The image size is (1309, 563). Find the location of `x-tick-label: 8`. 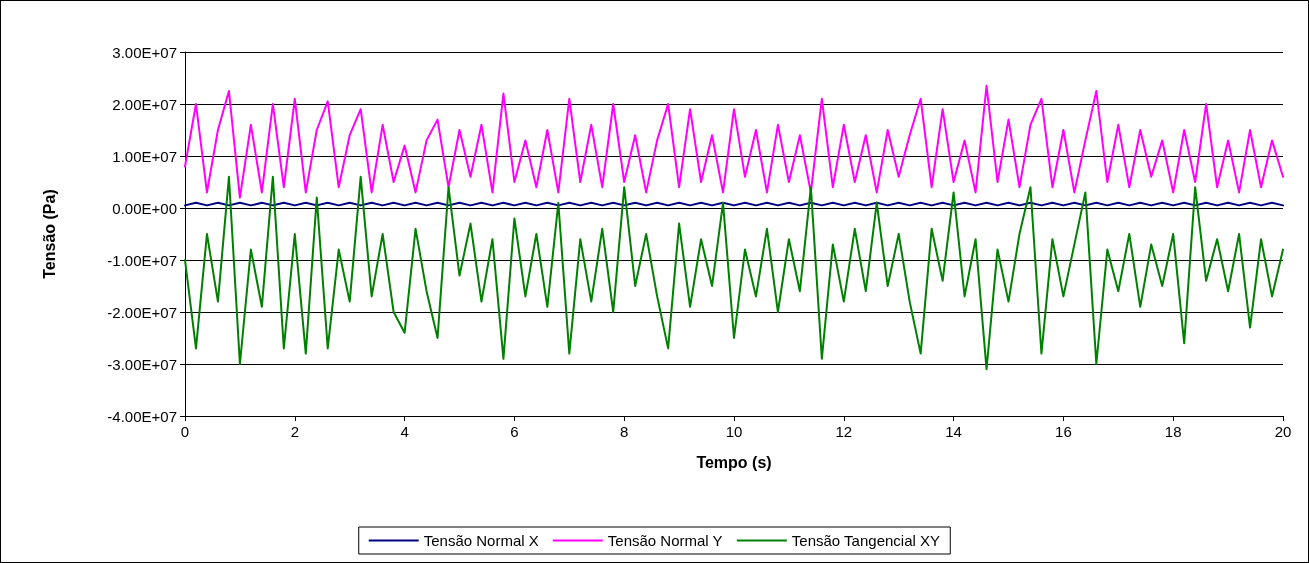

x-tick-label: 8 is located at coordinates (624, 431).